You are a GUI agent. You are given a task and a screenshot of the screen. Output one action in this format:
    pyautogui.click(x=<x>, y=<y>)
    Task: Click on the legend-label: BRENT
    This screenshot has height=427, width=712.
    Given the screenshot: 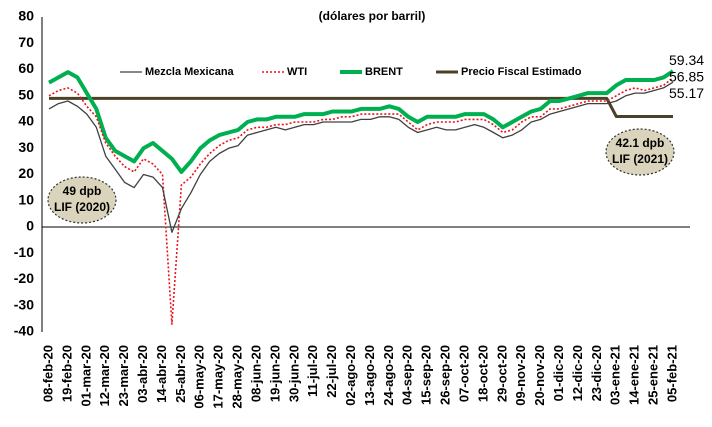 What is the action you would take?
    pyautogui.click(x=384, y=72)
    